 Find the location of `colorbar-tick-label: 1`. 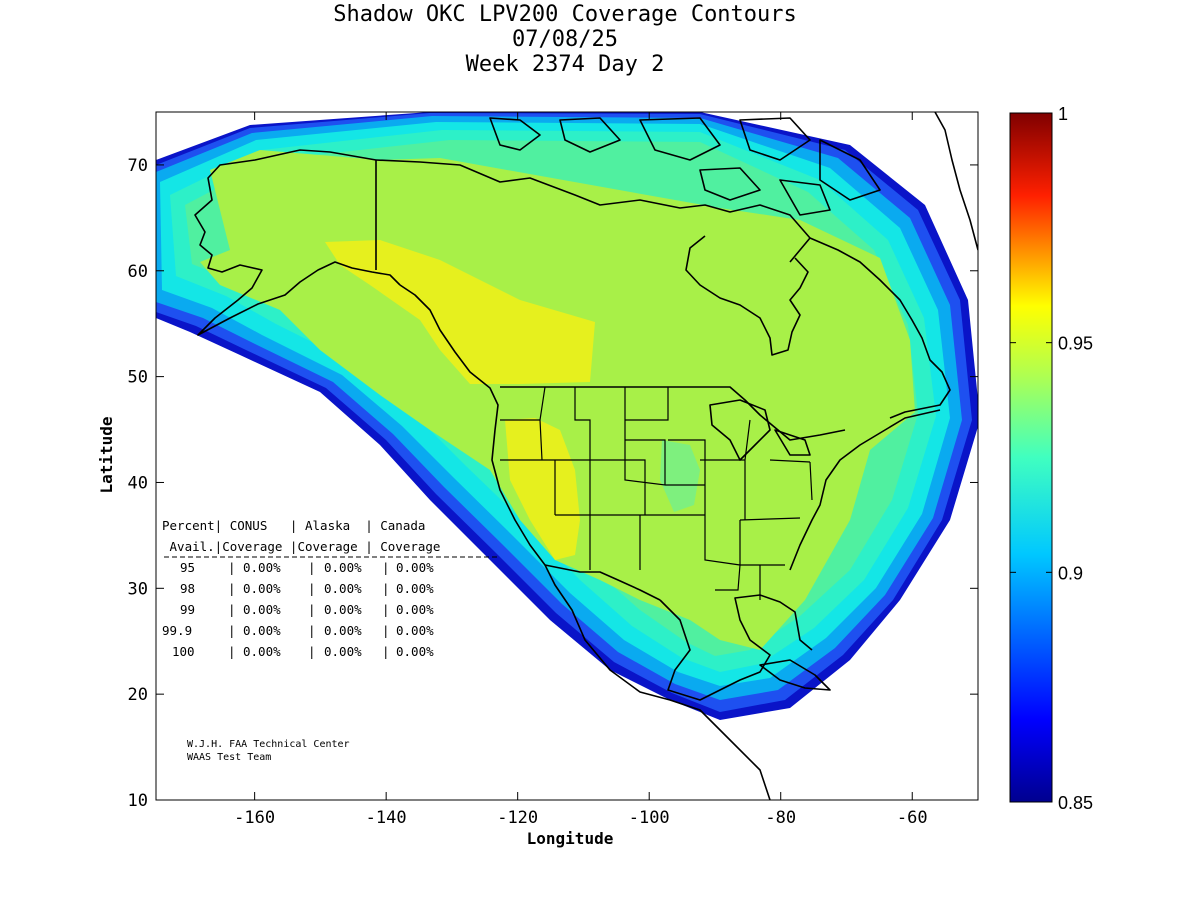

colorbar-tick-label: 1 is located at coordinates (1063, 114).